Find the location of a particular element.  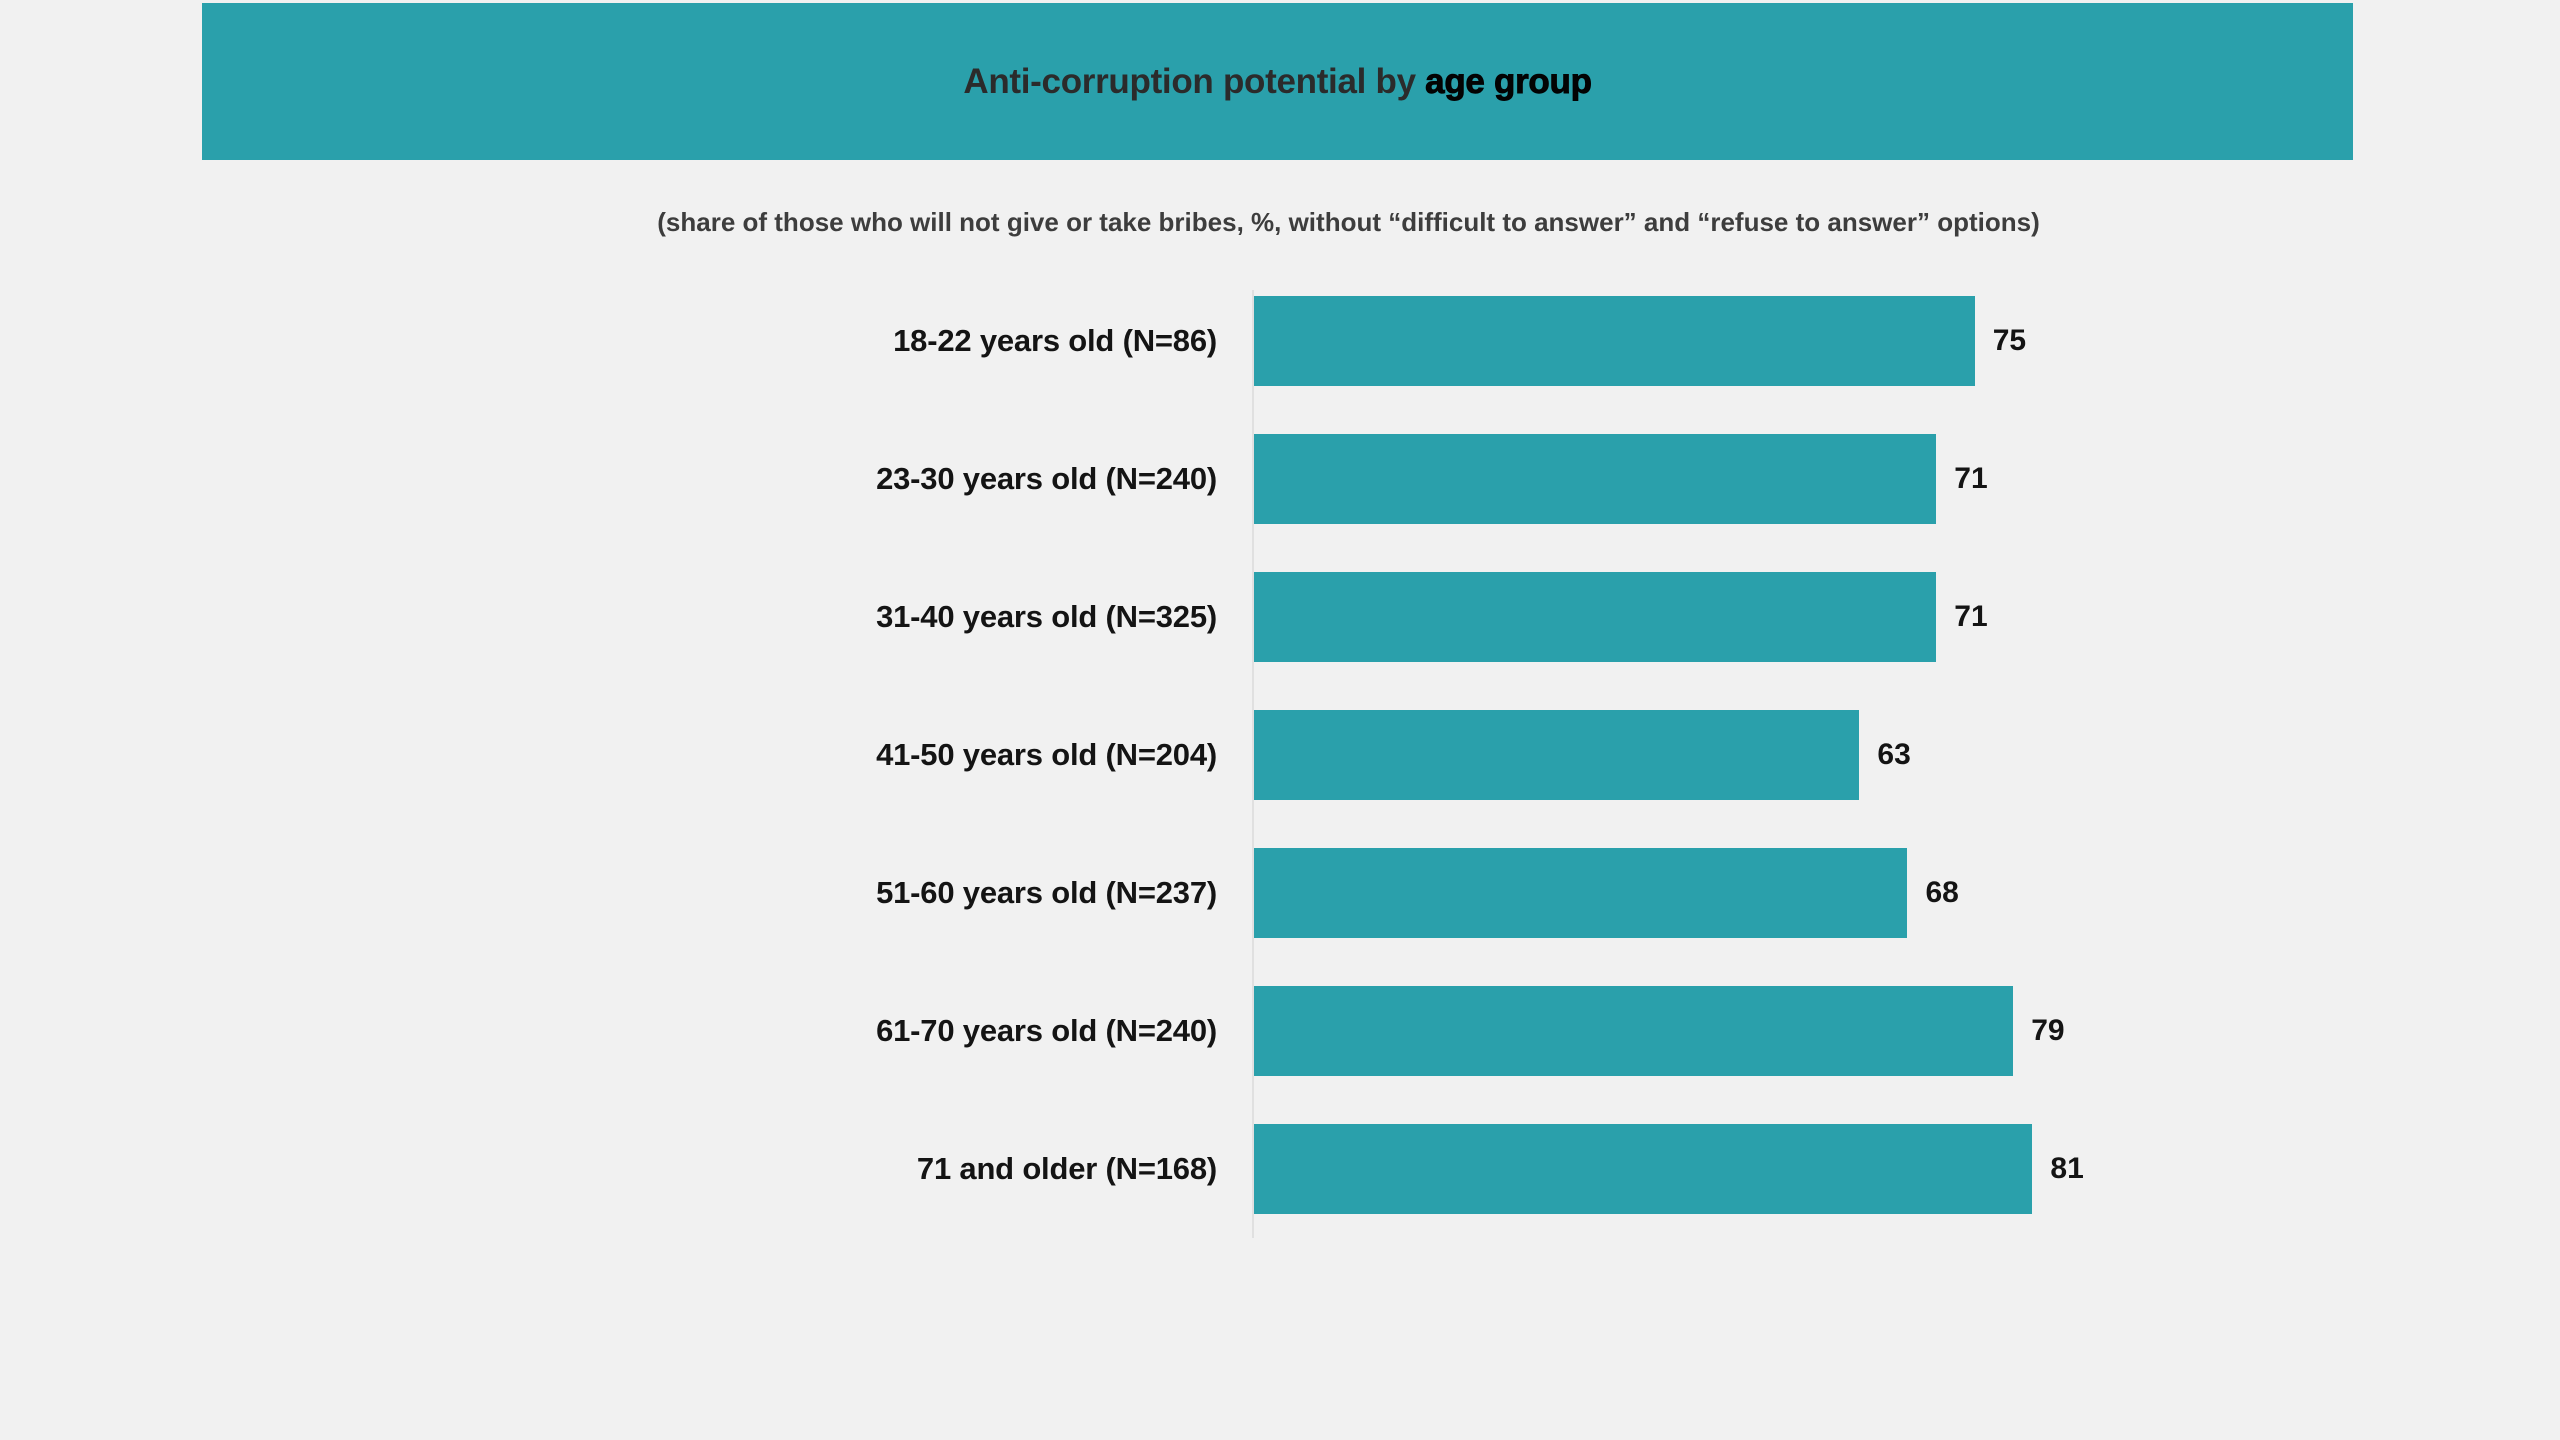

category-label: 71 and older (N=168) is located at coordinates (1066, 1168).